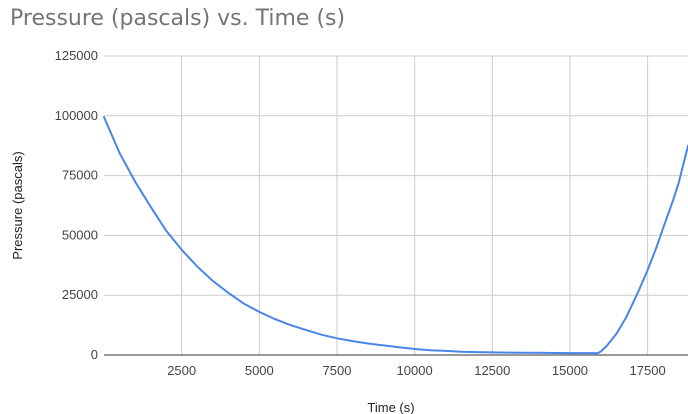 The image size is (688, 414). Describe the element at coordinates (80, 294) in the screenshot. I see `y-tick-label: 25000` at that location.